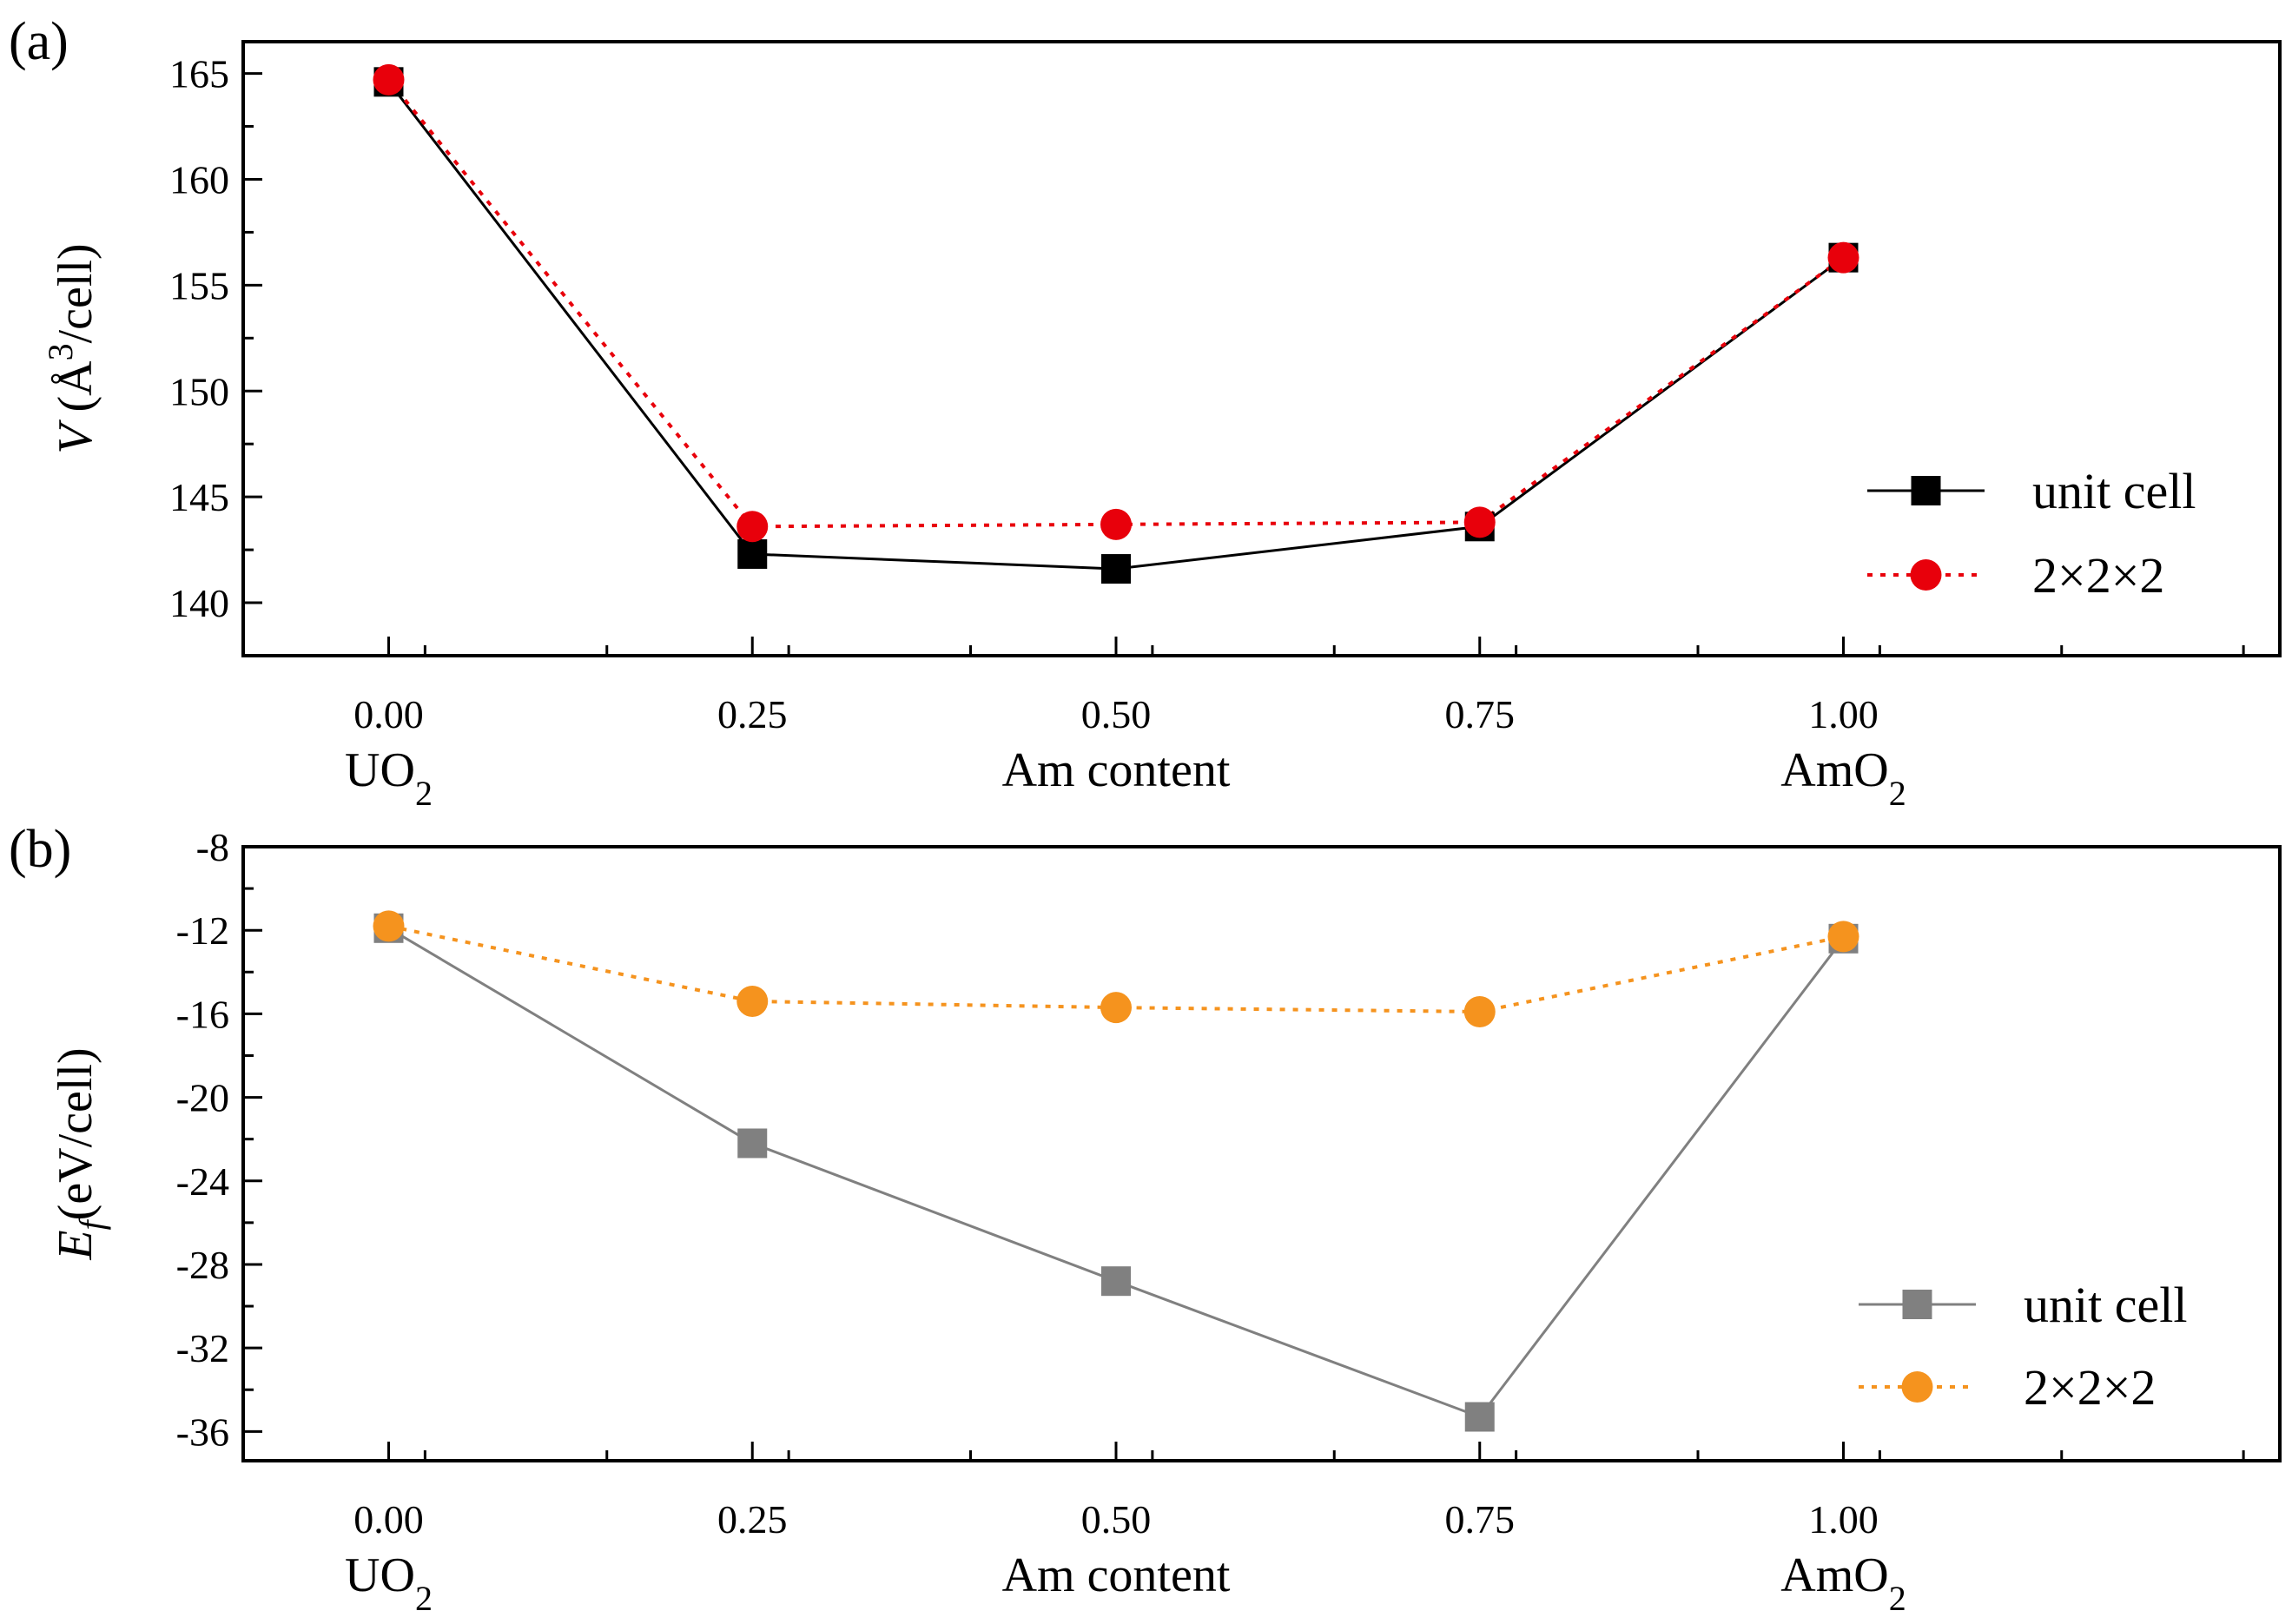  I want to click on y-tick-label: -32, so click(202, 1348).